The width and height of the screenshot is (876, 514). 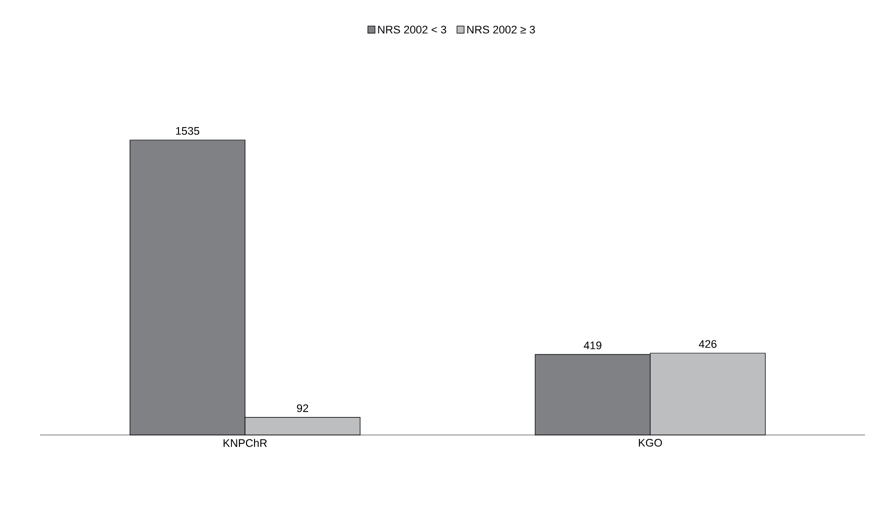 What do you see at coordinates (501, 30) in the screenshot?
I see `legend-label: NRS 2002 ≥ 3` at bounding box center [501, 30].